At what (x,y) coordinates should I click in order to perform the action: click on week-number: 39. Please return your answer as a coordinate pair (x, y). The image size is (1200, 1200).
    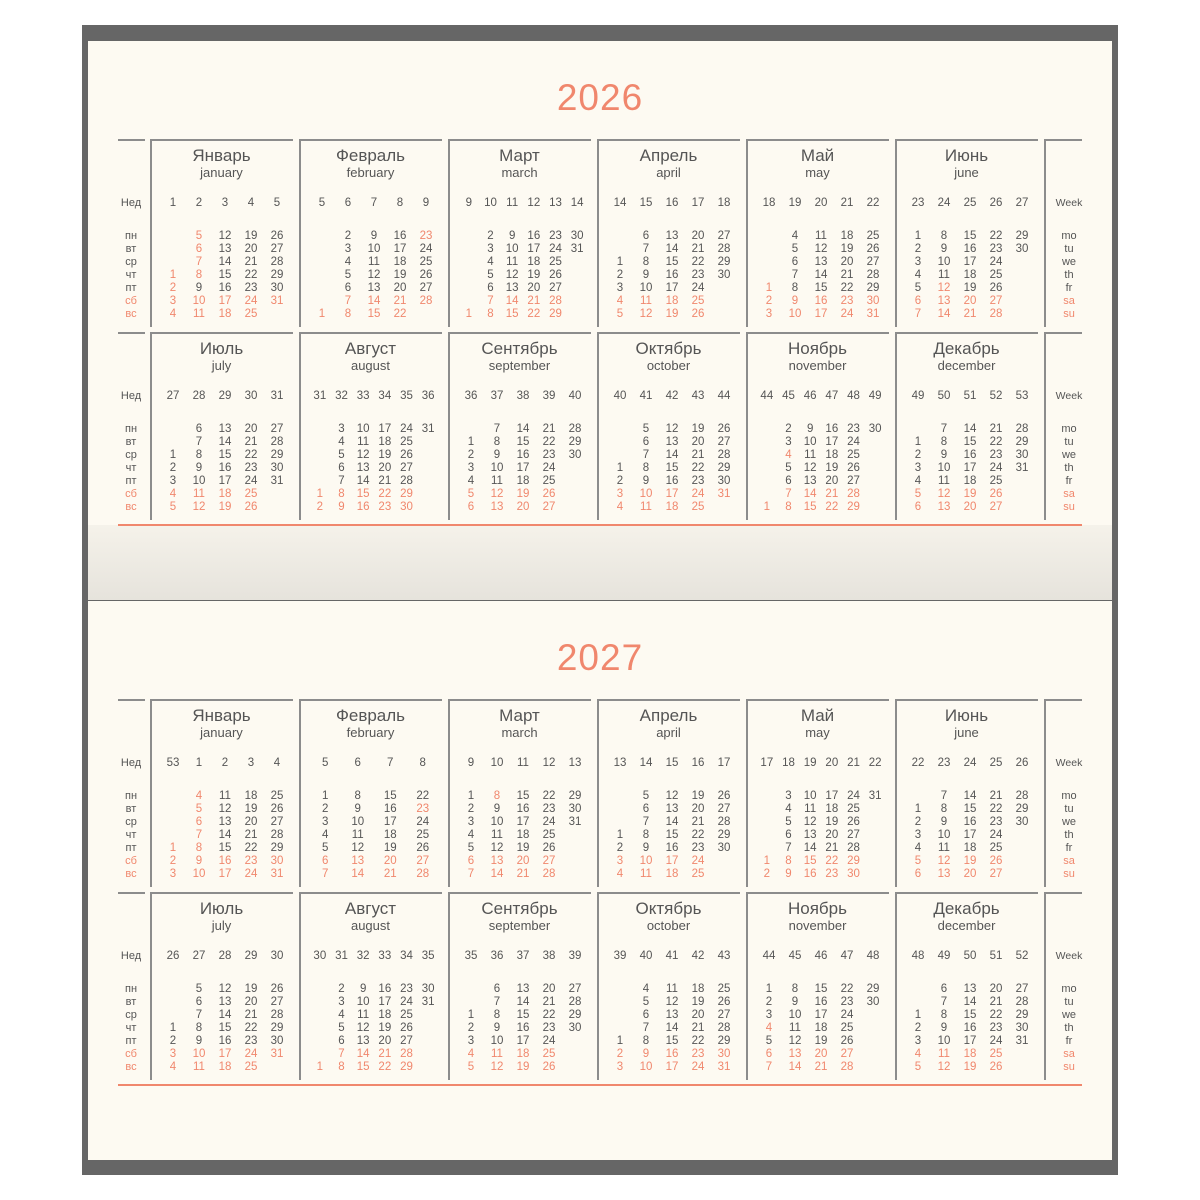
    Looking at the image, I should click on (620, 956).